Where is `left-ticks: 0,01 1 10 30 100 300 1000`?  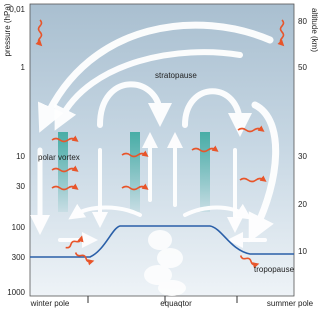
left-ticks: 0,01 1 10 30 100 300 1000 is located at coordinates (16, 151).